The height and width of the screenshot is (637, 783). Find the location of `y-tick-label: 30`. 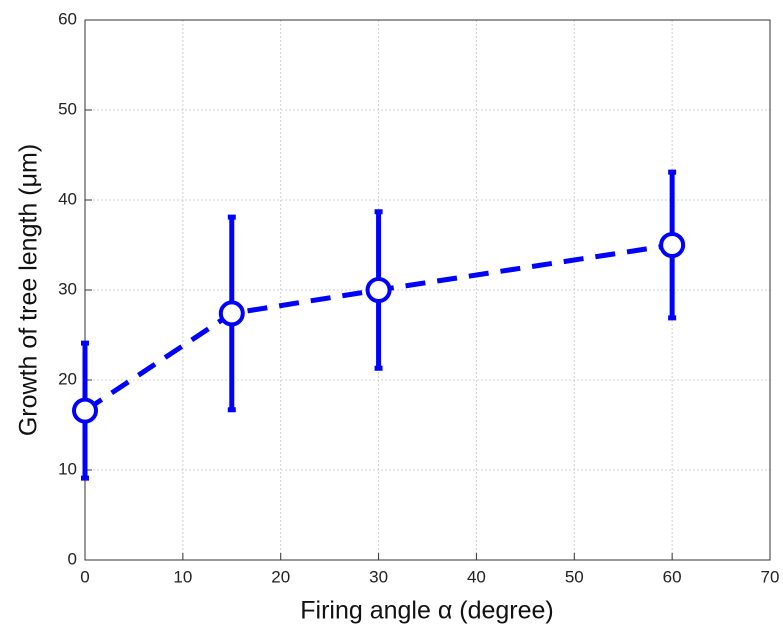

y-tick-label: 30 is located at coordinates (67, 288).